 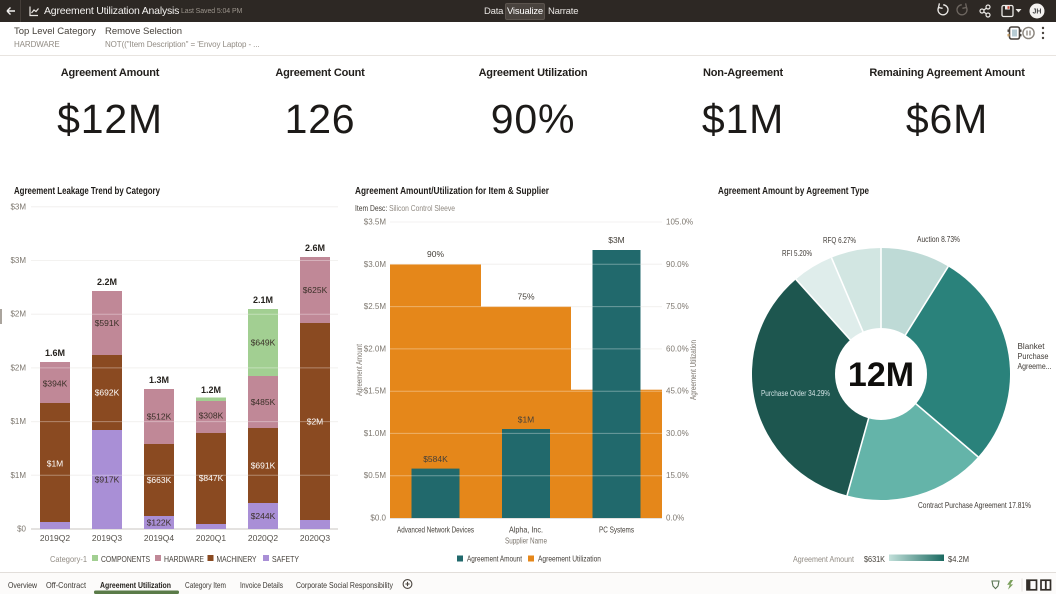 What do you see at coordinates (263, 466) in the screenshot?
I see `svg-text: $691K` at bounding box center [263, 466].